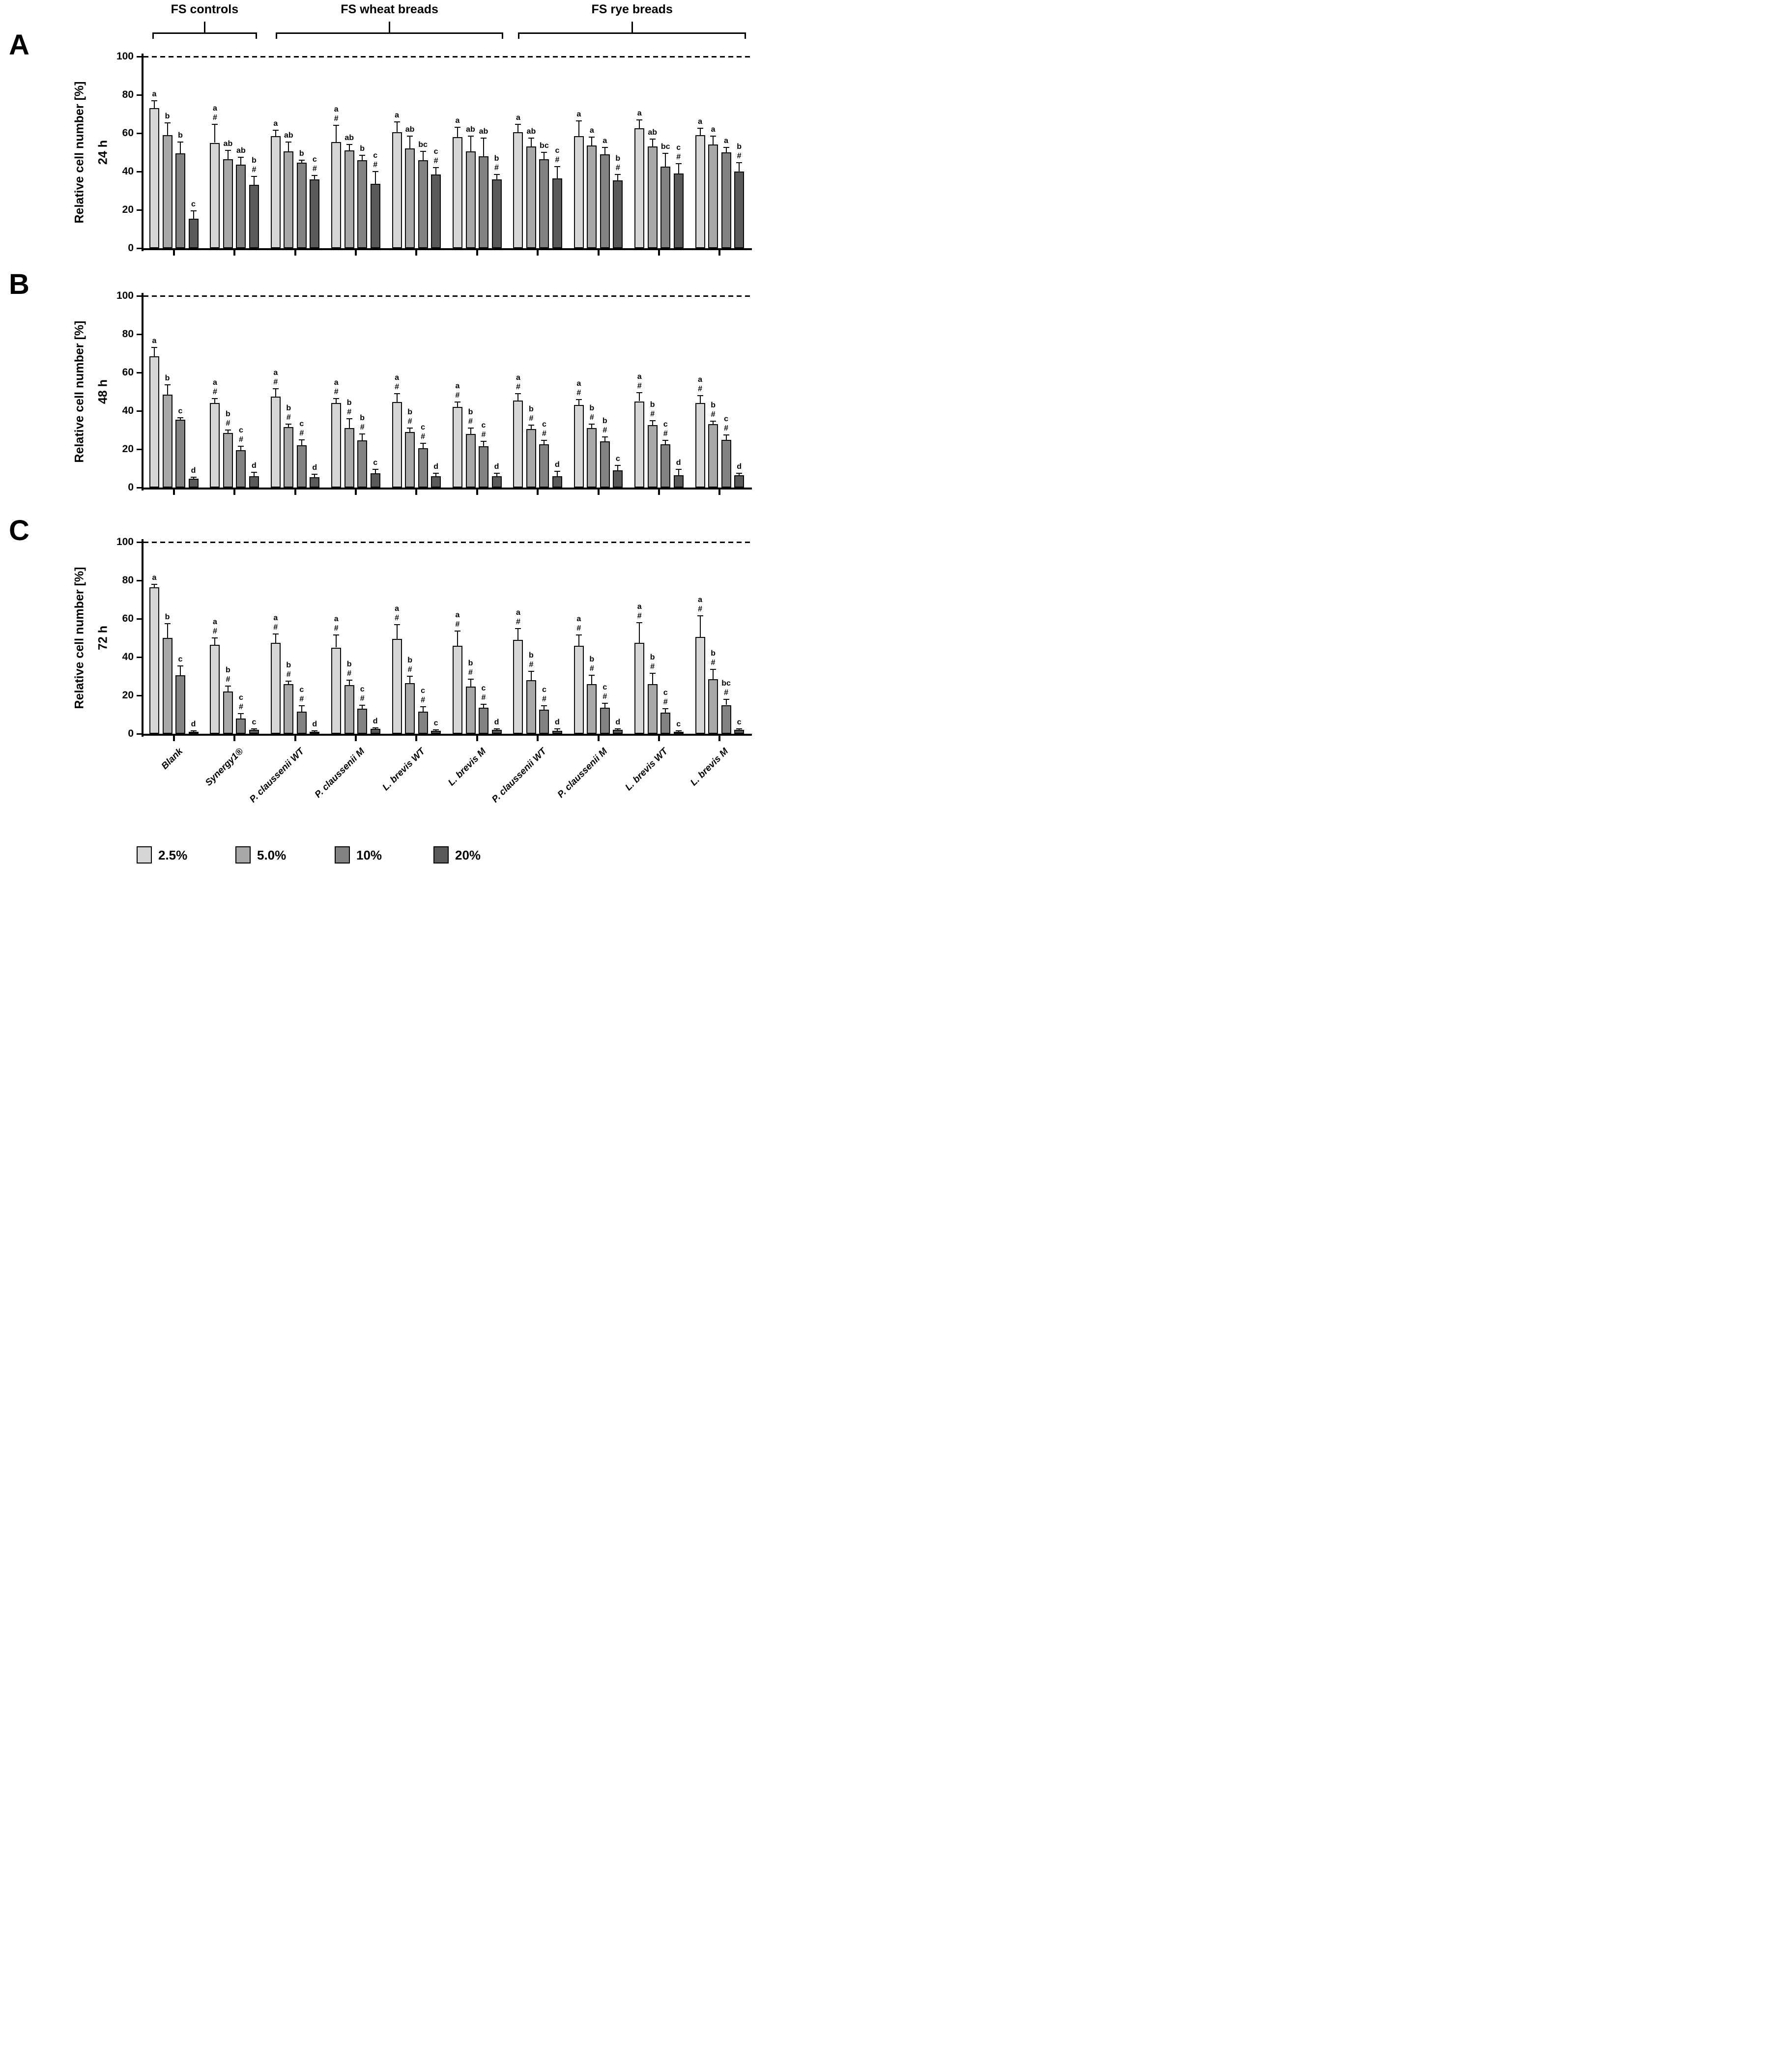 This screenshot has width=1779, height=2072. Describe the element at coordinates (375, 731) in the screenshot. I see `bar-p-claussenii-m-20%` at that location.